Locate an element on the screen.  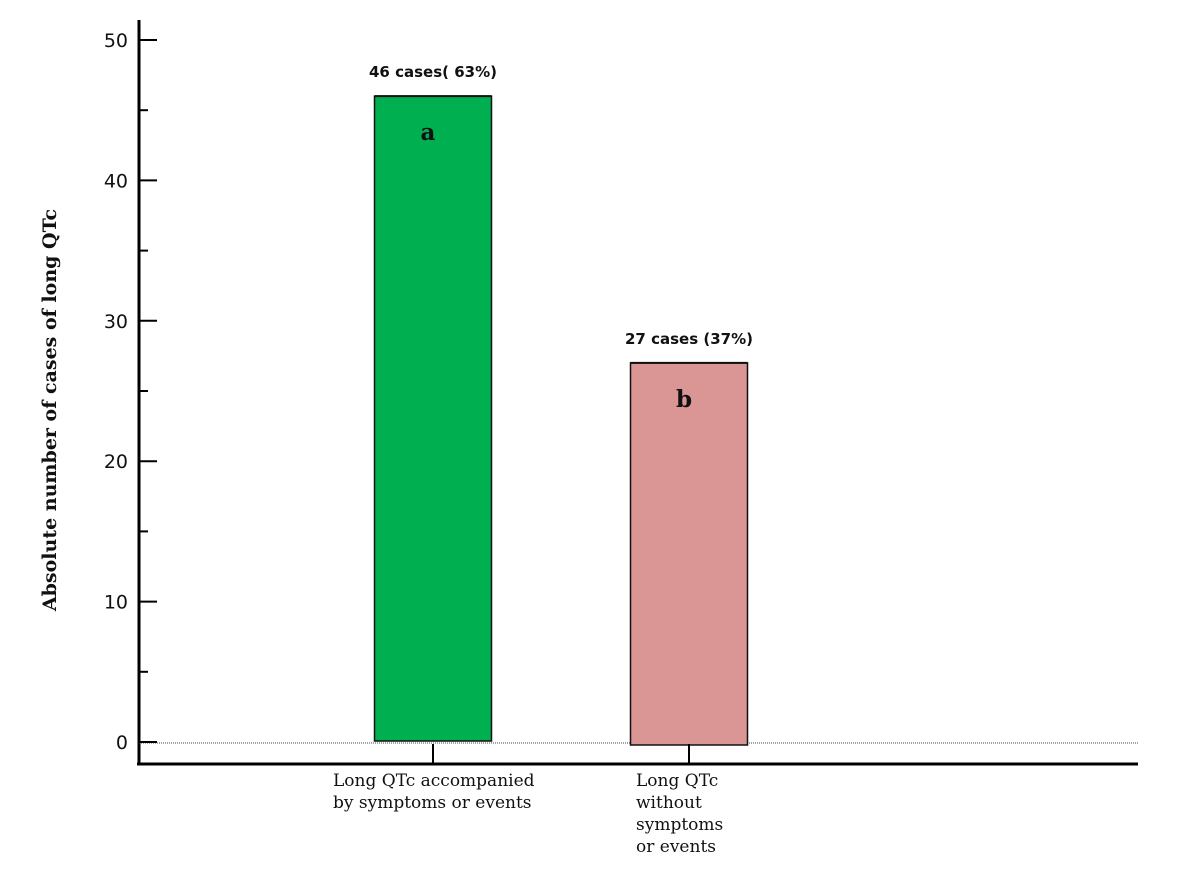
x-category-label-line: by symptoms or events is located at coordinates (432, 803).